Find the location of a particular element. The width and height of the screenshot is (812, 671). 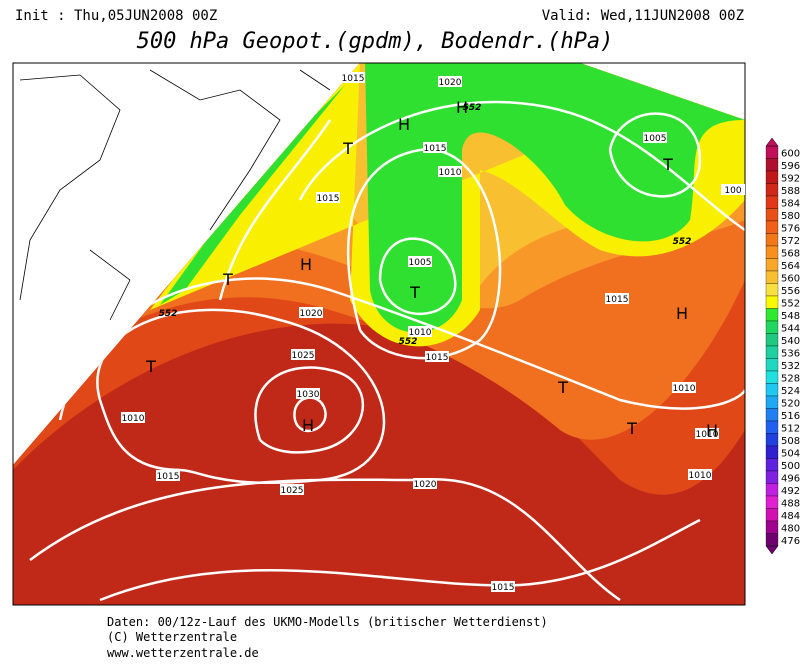

color-label: 516 is located at coordinates (790, 416).